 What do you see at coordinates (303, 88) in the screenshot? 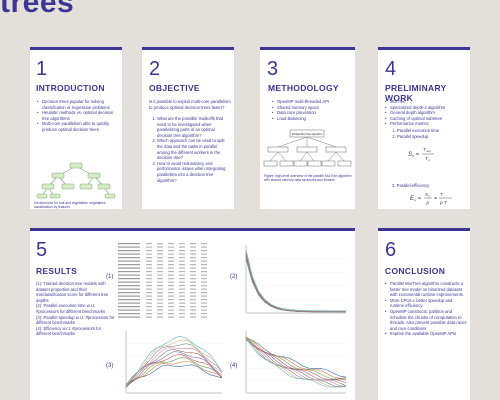
I see `methodology-heading: METHODOLOGY` at bounding box center [303, 88].